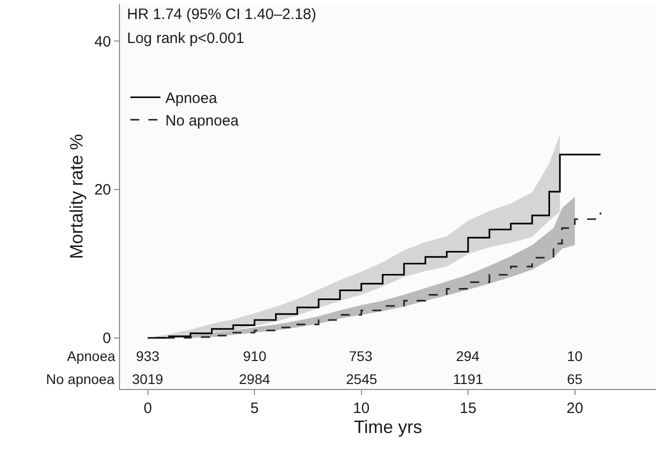 Image resolution: width=664 pixels, height=449 pixels. I want to click on y-tick-label: 20, so click(102, 190).